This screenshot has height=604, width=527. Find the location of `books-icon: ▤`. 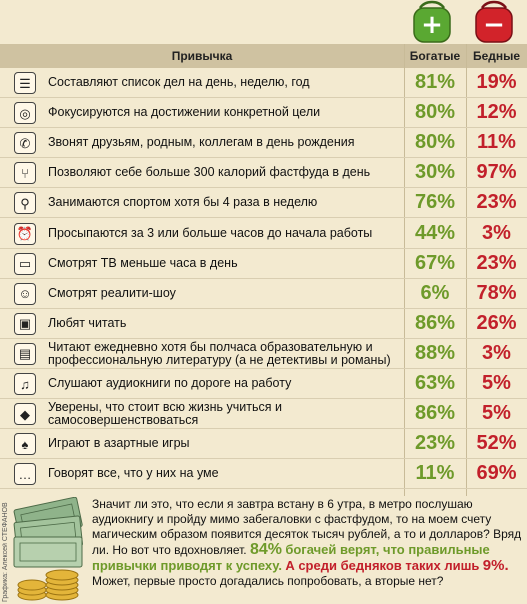

books-icon: ▤ is located at coordinates (25, 353).